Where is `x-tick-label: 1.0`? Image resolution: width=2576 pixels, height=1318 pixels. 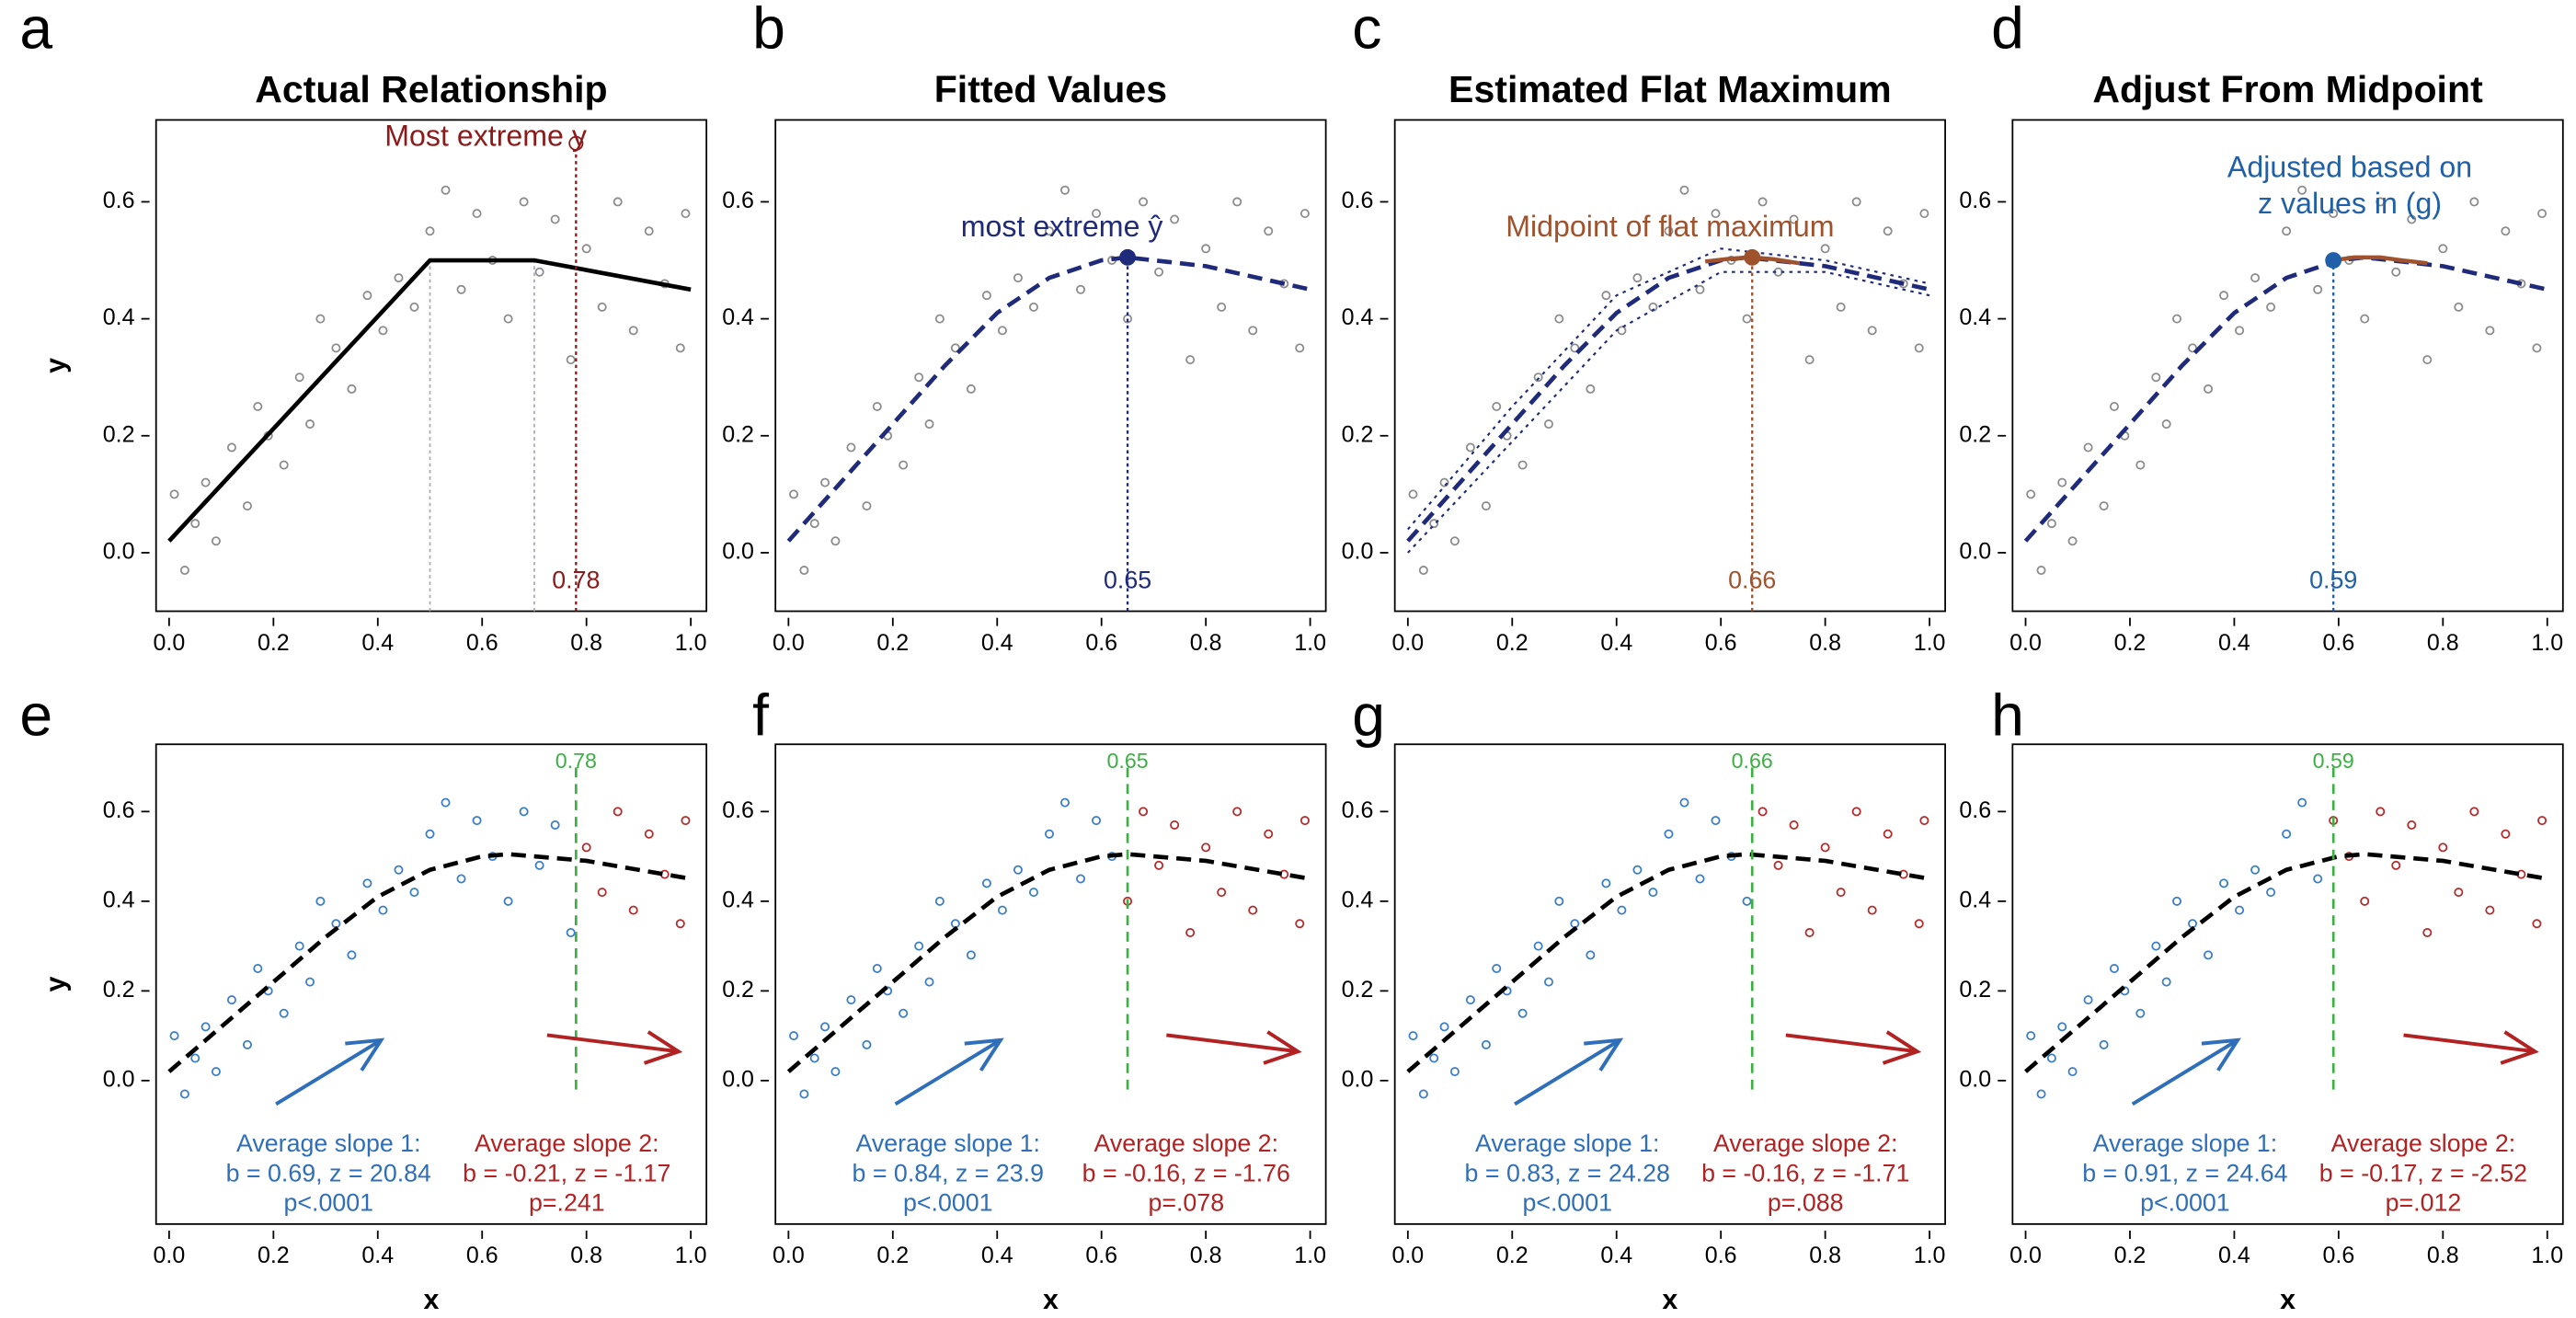 x-tick-label: 1.0 is located at coordinates (2547, 1255).